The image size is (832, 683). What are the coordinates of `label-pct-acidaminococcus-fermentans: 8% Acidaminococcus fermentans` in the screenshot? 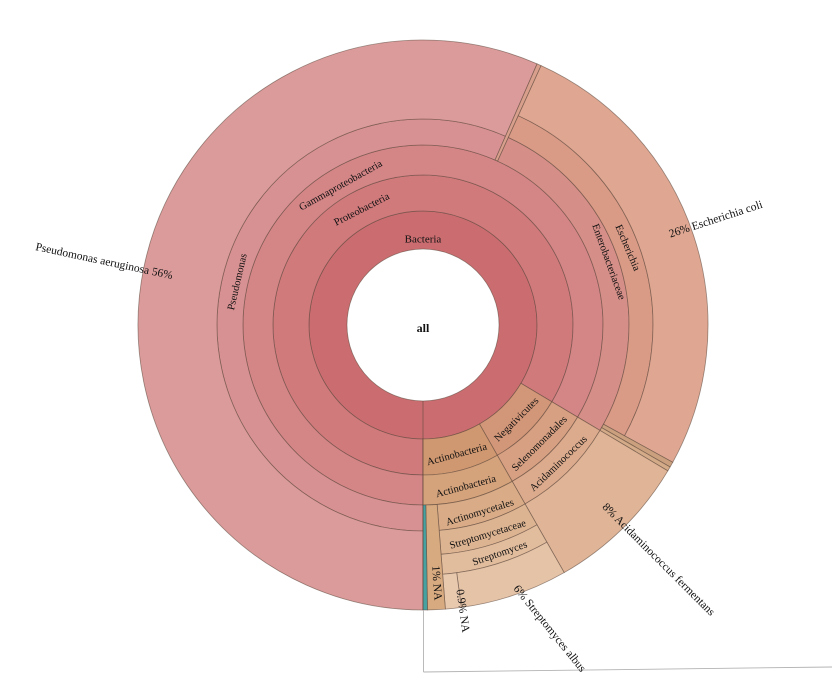 It's located at (659, 560).